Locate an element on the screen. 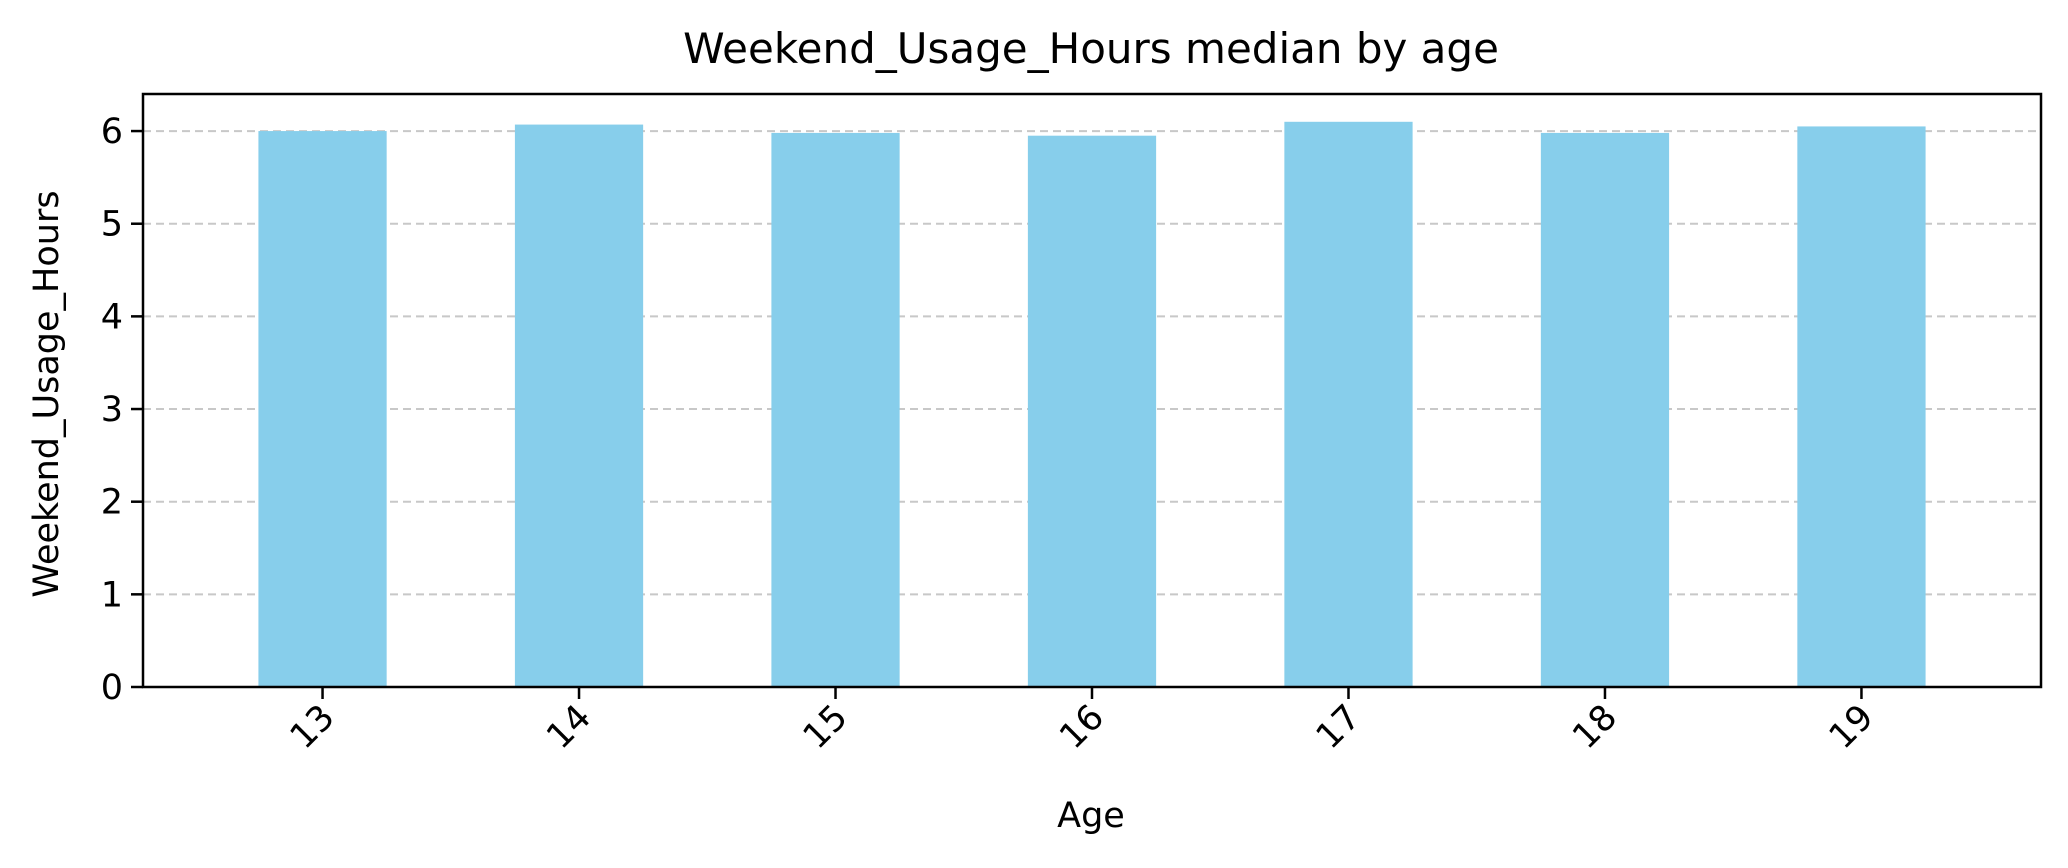 The width and height of the screenshot is (2068, 868). x-tick-label: 16 is located at coordinates (1082, 727).